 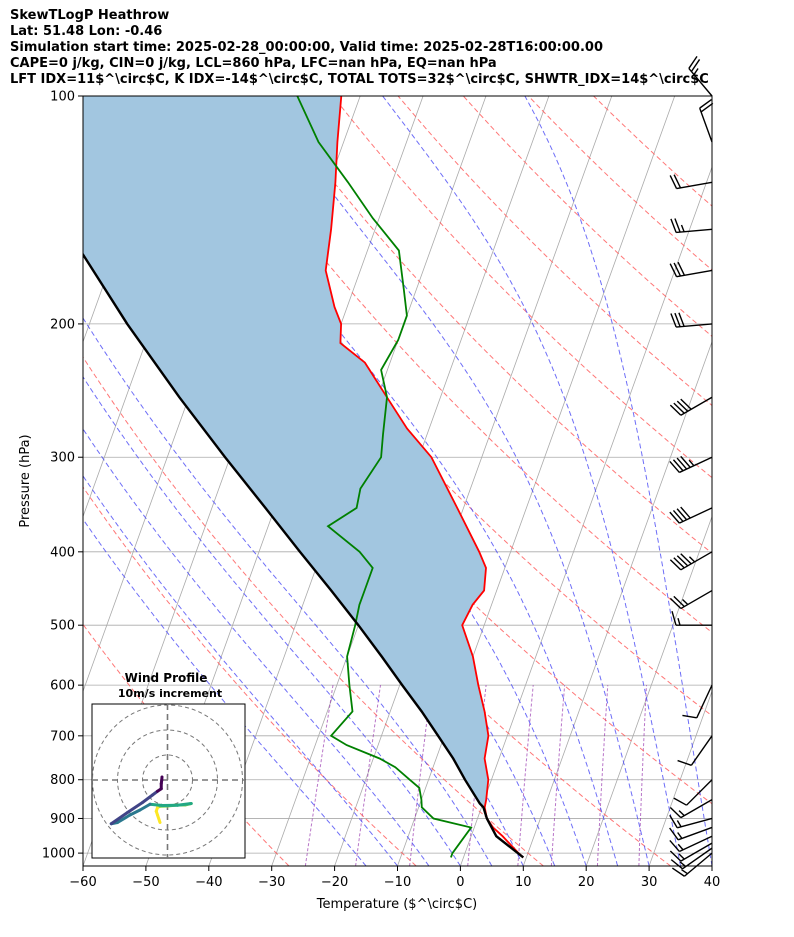 What do you see at coordinates (62, 552) in the screenshot?
I see `y-tick-label: 400` at bounding box center [62, 552].